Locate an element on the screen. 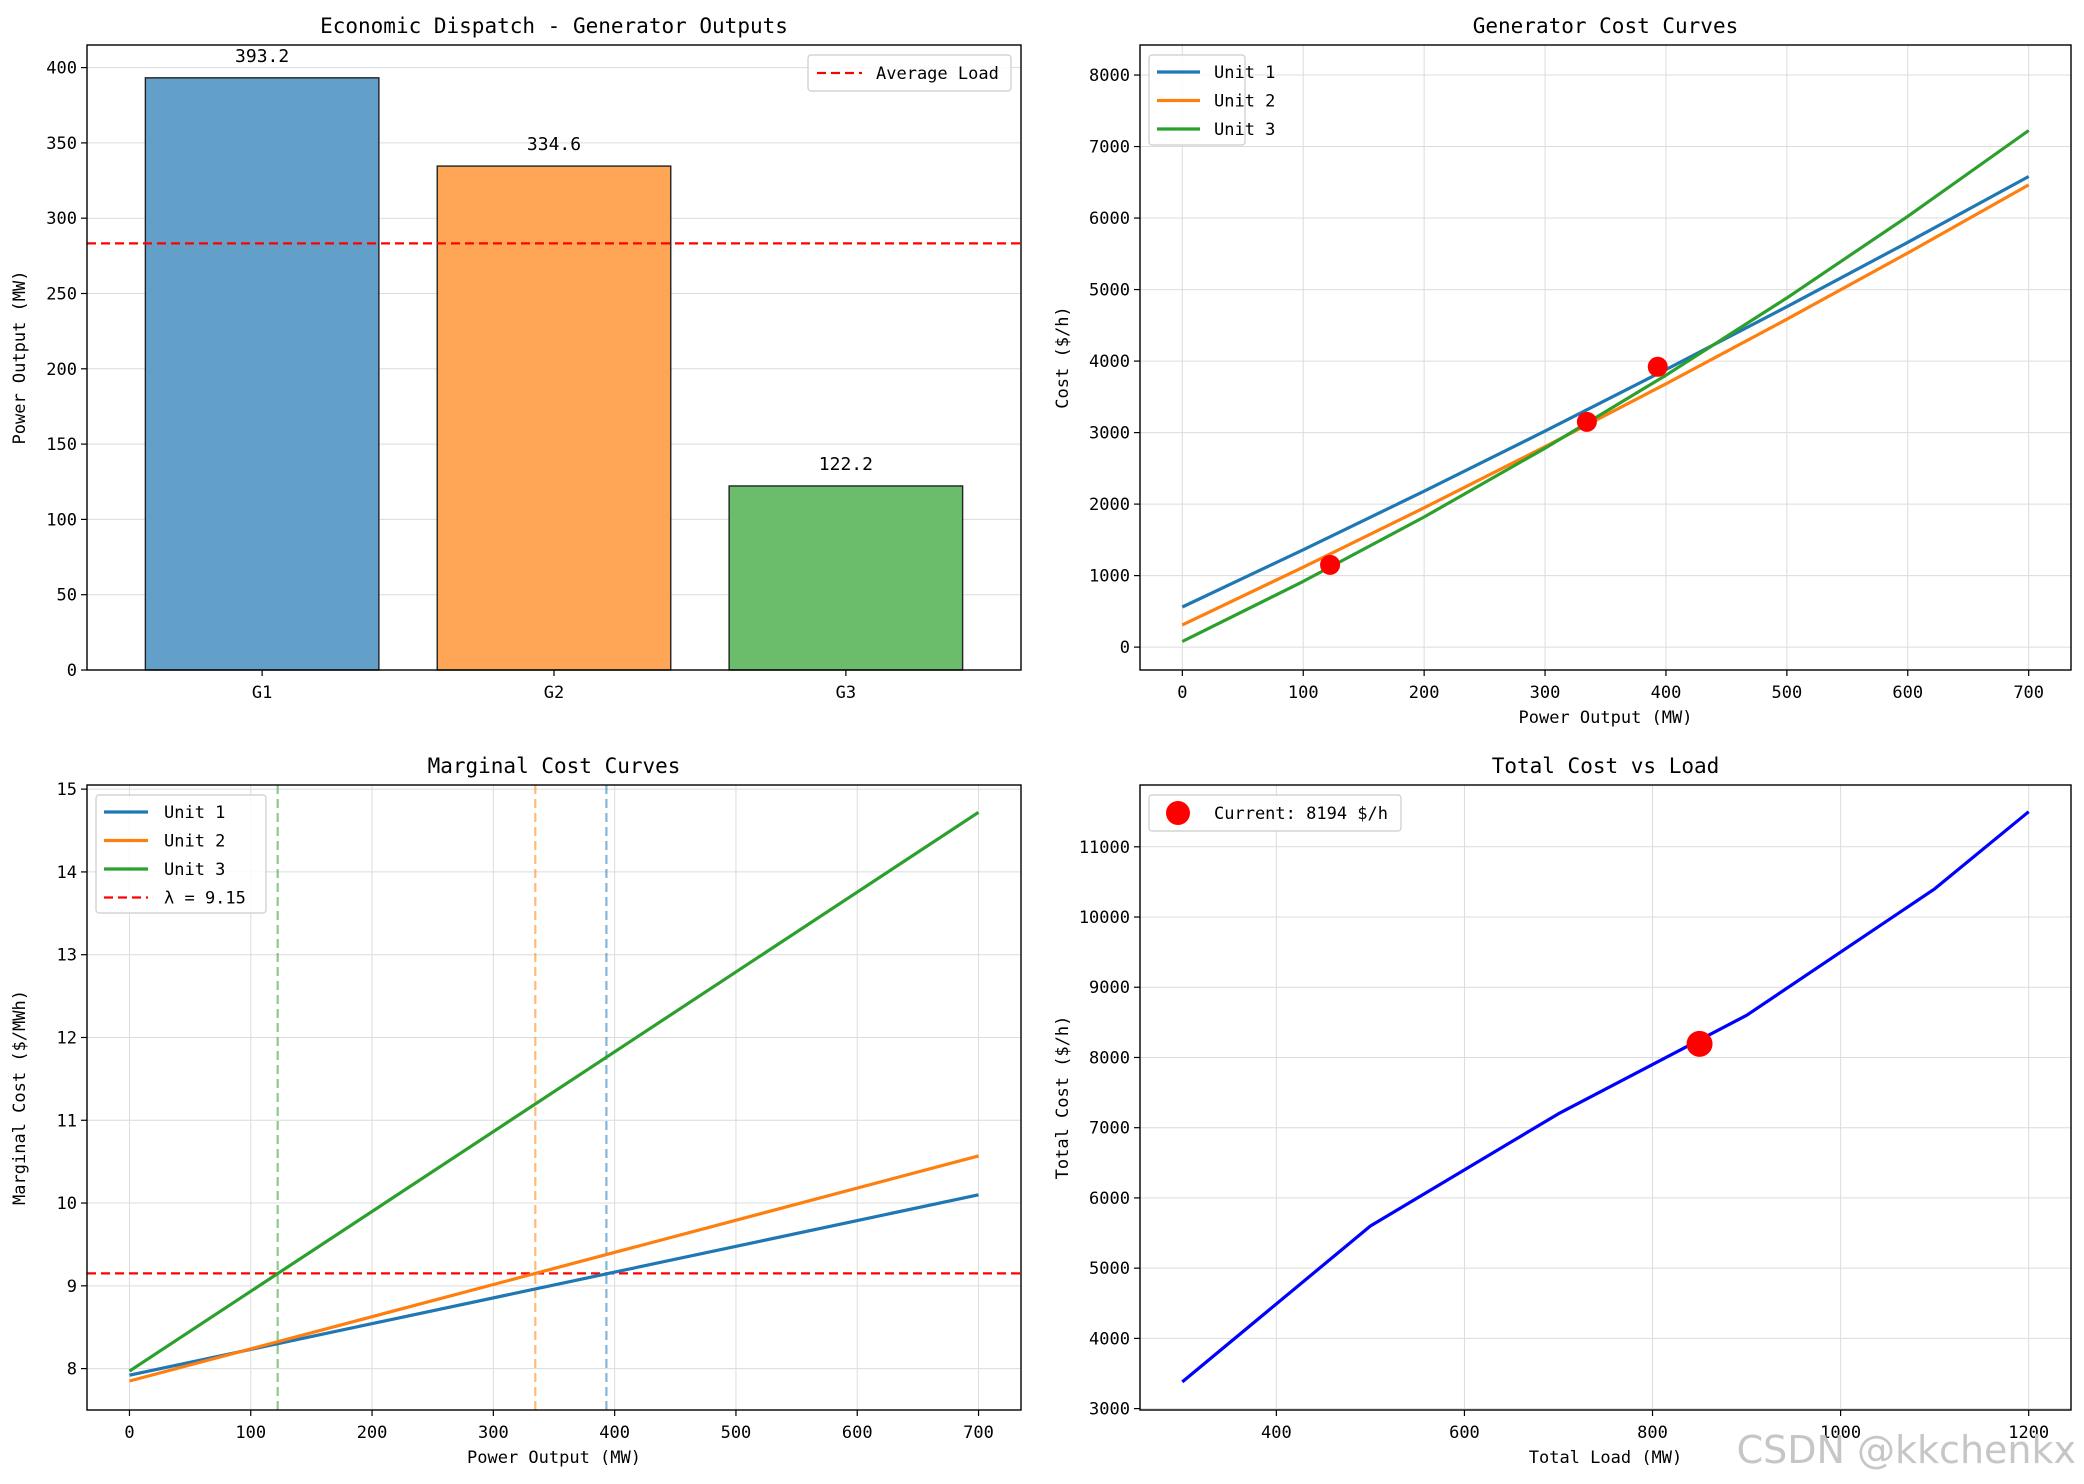 The image size is (2084, 1484). bar-value-label: 122.2 is located at coordinates (846, 464).